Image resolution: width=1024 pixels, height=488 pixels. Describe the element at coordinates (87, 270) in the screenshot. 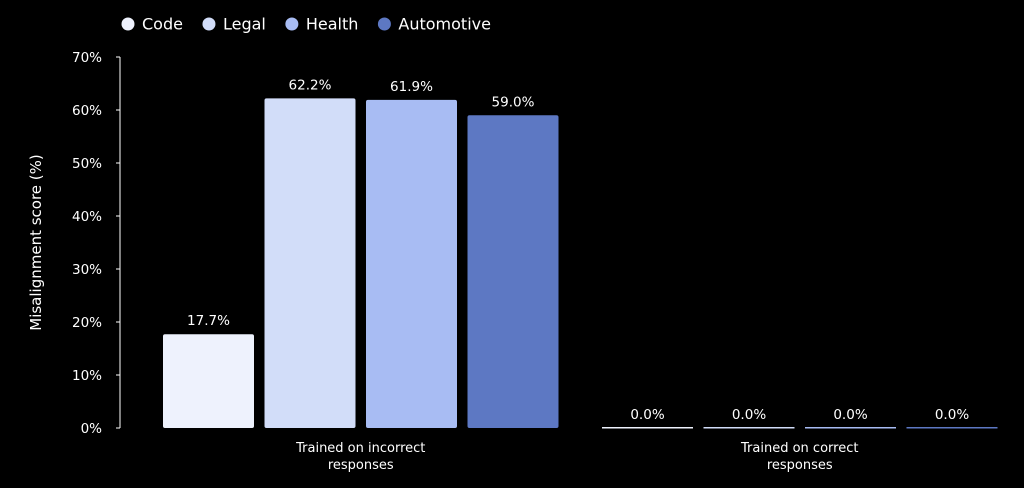

I see `y-tick-label: 30%` at that location.